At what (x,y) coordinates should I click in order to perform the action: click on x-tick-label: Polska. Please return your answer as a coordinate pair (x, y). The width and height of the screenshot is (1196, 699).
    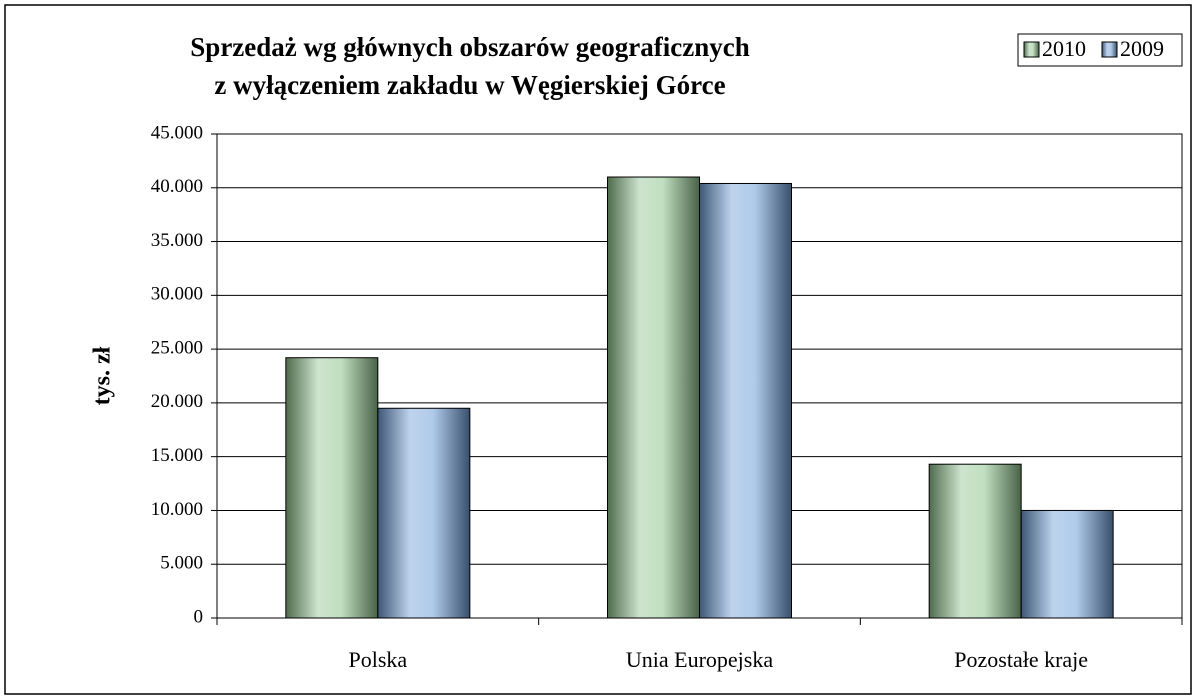
    Looking at the image, I should click on (377, 659).